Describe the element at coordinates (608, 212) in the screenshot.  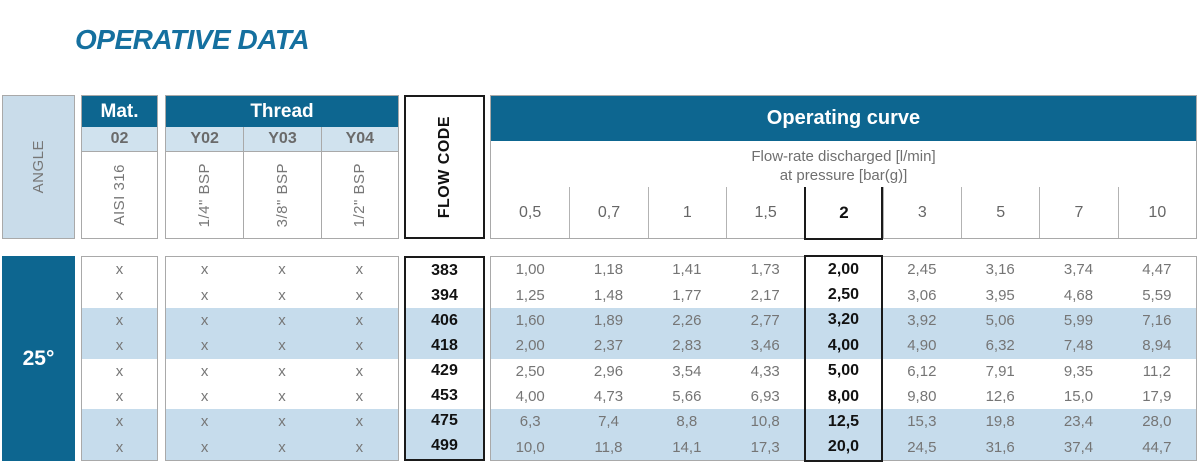
I see `pressure-header-cell: 0,7` at that location.